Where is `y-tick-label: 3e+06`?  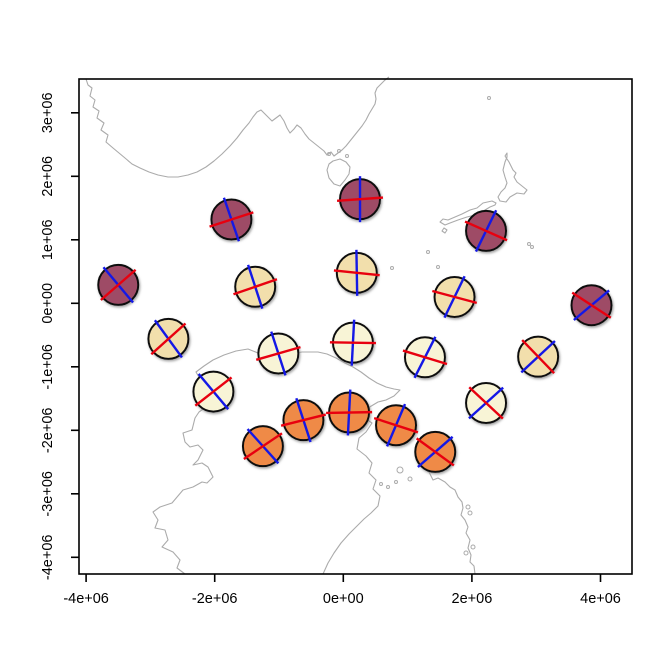 y-tick-label: 3e+06 is located at coordinates (48, 112).